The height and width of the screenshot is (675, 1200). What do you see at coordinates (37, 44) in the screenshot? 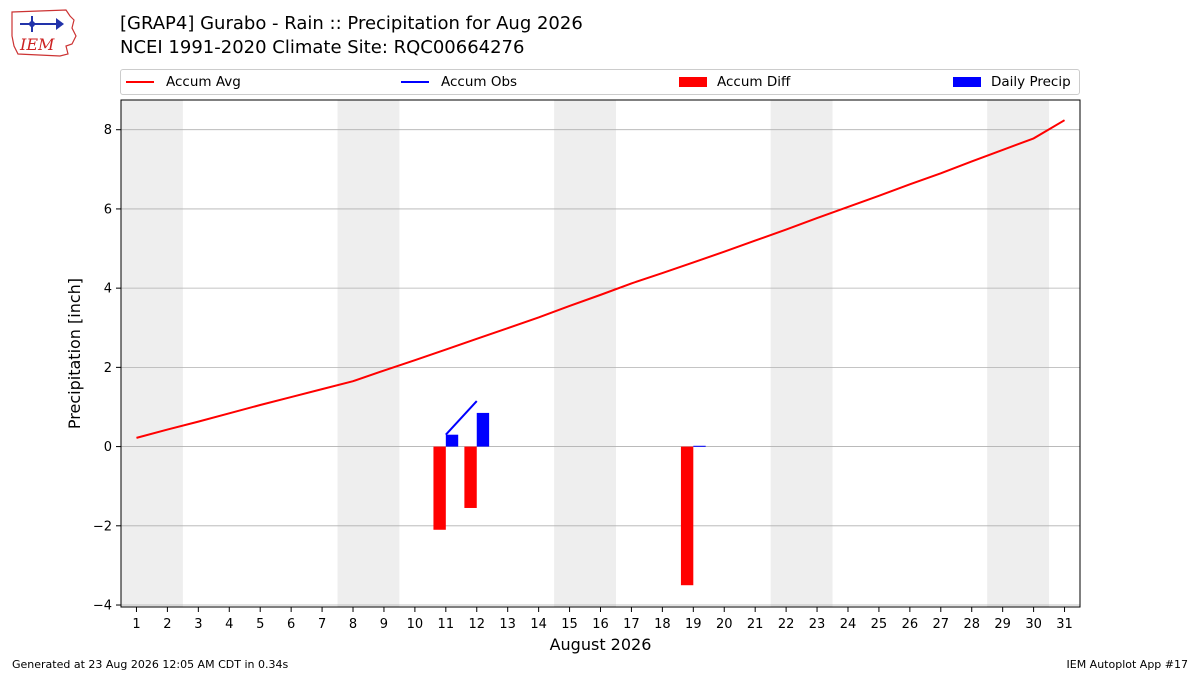
I see `logo-text: IEM` at bounding box center [37, 44].